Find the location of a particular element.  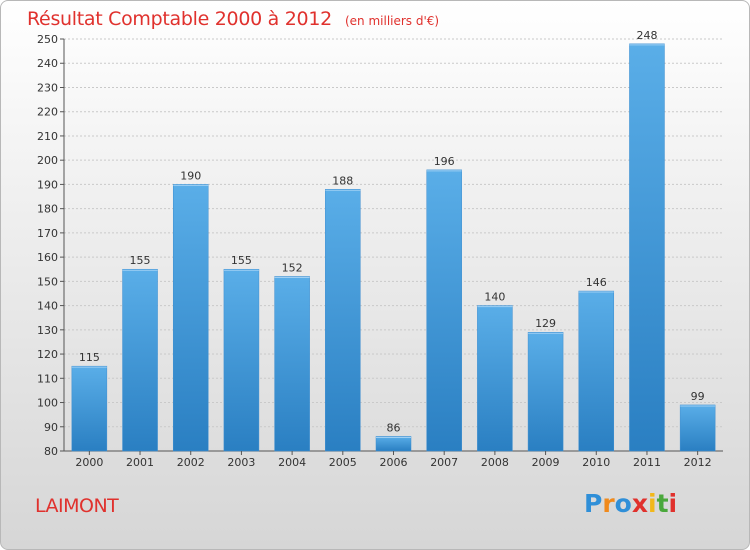

logo-letter: x is located at coordinates (639, 503).